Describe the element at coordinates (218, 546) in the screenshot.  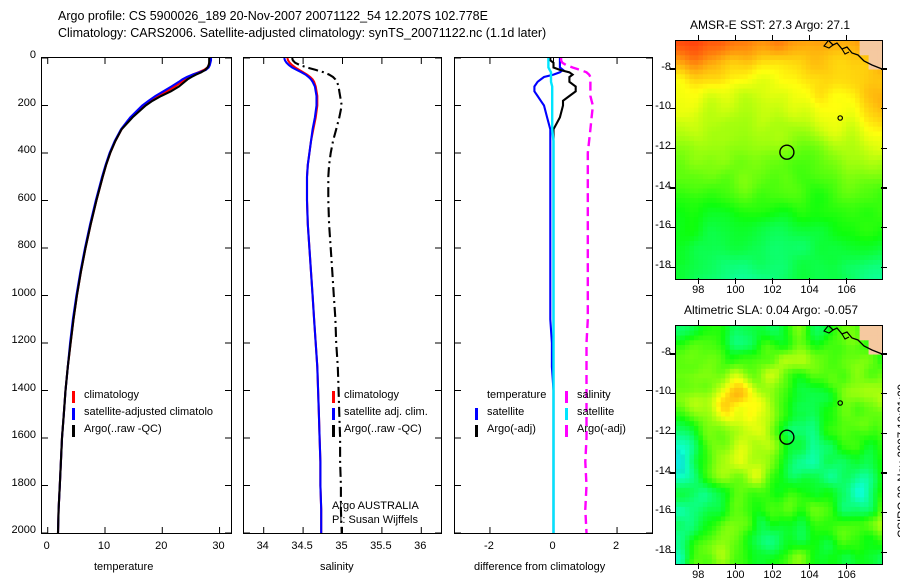
I see `tick-label: 30` at that location.